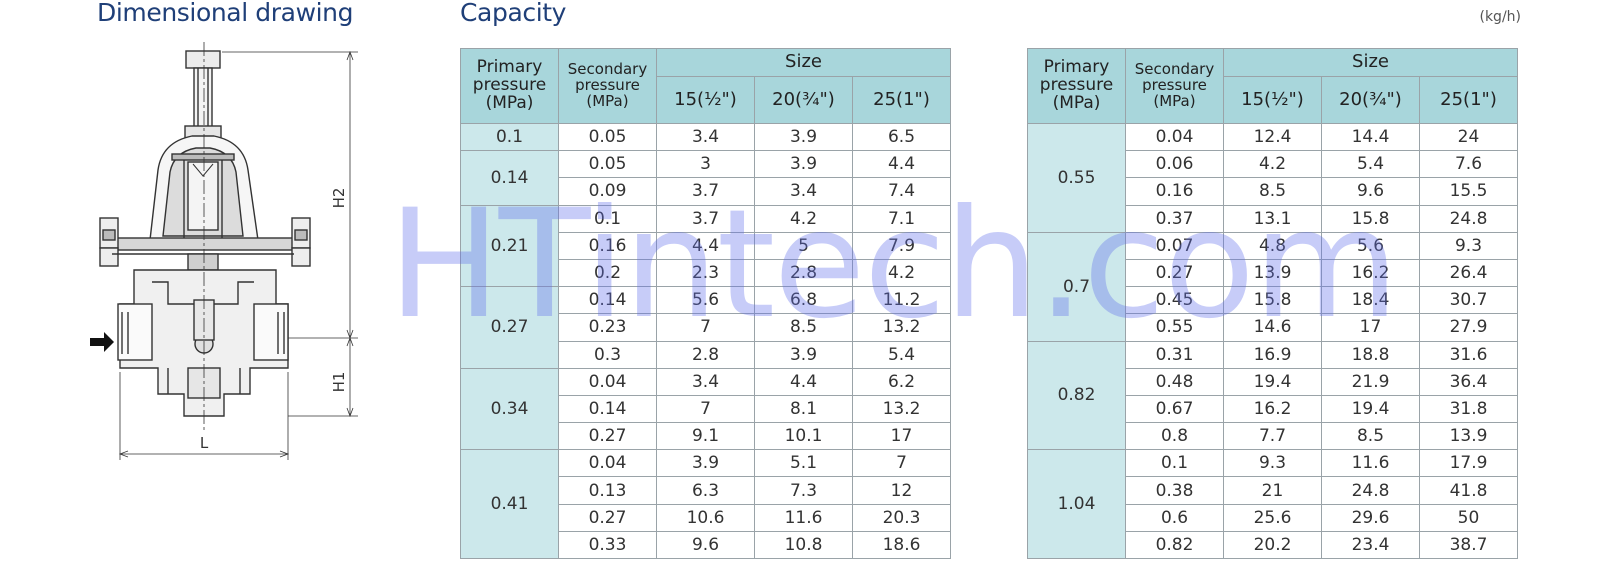 Image resolution: width=1611 pixels, height=572 pixels. I want to click on secondary-pressure-cell: 0.23, so click(607, 327).